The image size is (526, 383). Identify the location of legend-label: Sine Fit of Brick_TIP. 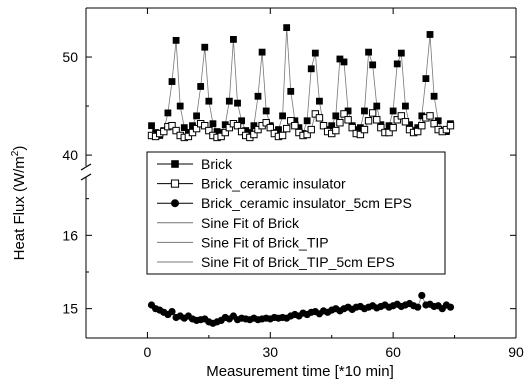
(265, 242).